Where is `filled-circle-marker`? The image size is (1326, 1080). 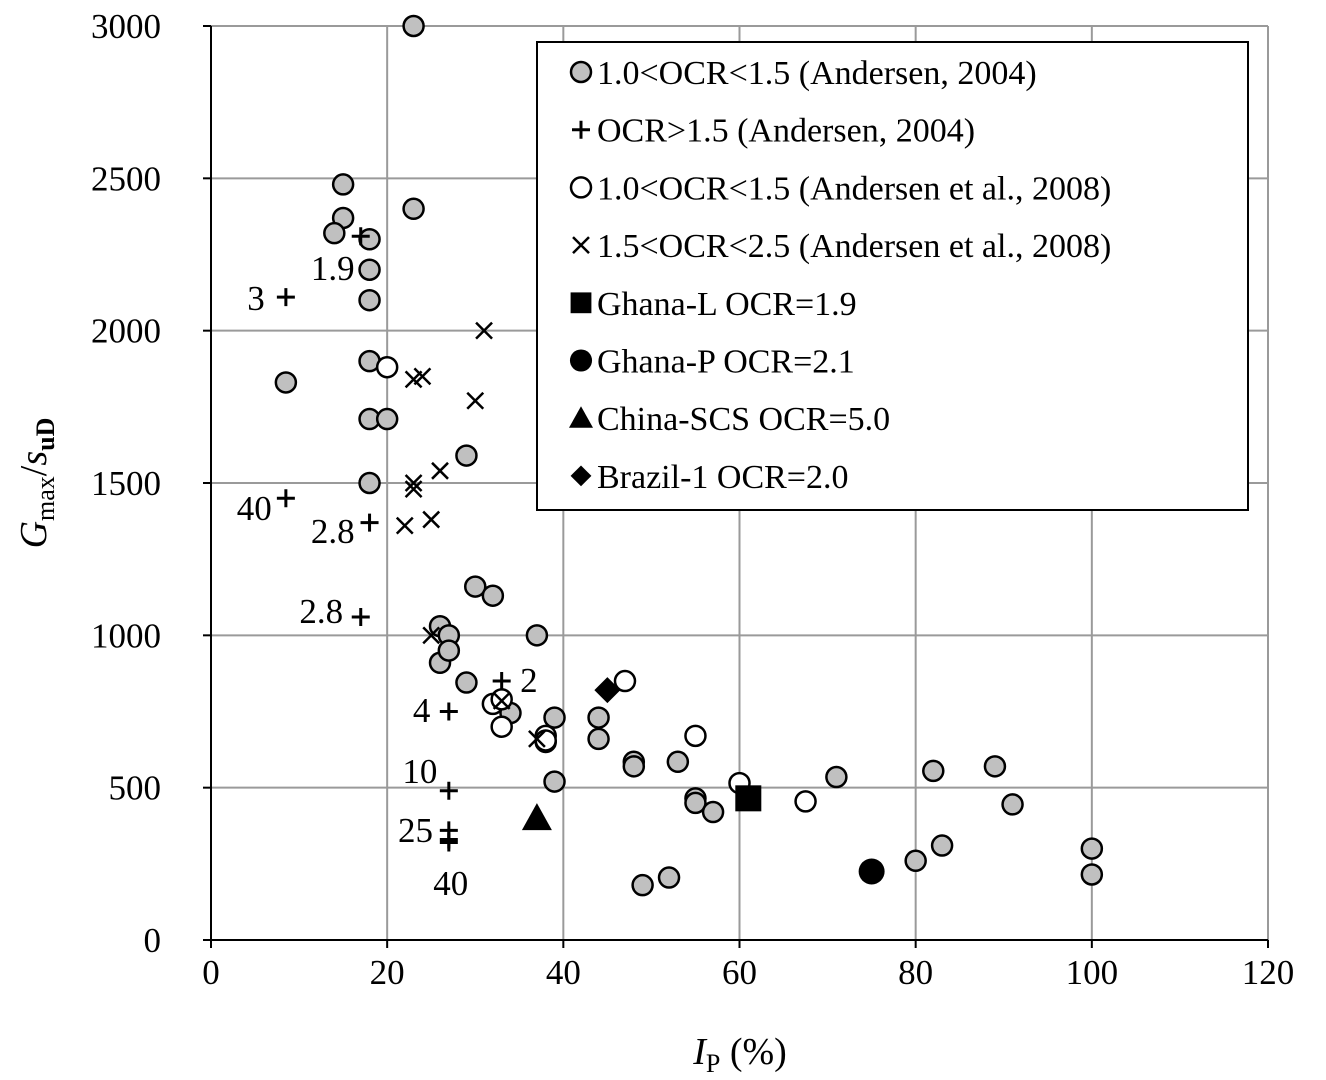
filled-circle-marker is located at coordinates (871, 871).